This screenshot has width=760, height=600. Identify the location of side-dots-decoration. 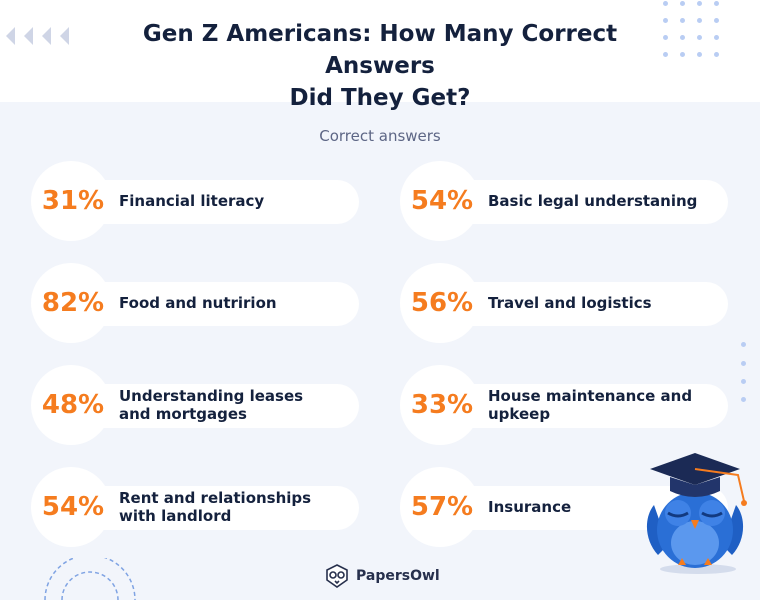
(744, 373).